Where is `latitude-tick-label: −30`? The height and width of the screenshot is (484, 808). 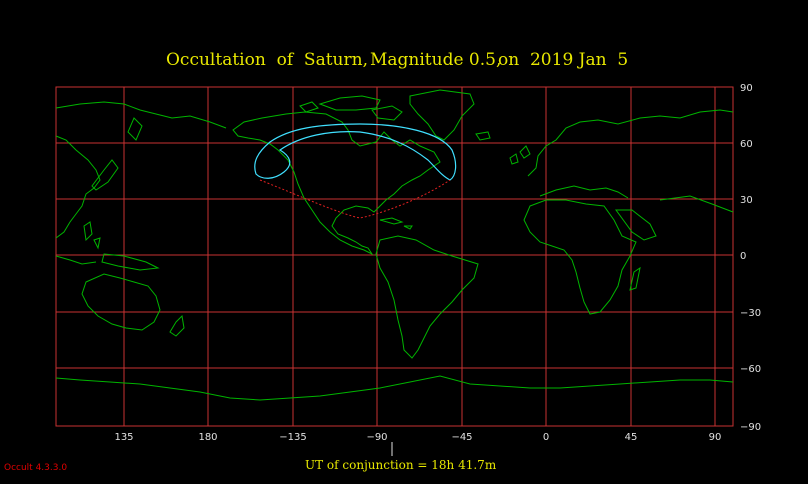 latitude-tick-label: −30 is located at coordinates (750, 313).